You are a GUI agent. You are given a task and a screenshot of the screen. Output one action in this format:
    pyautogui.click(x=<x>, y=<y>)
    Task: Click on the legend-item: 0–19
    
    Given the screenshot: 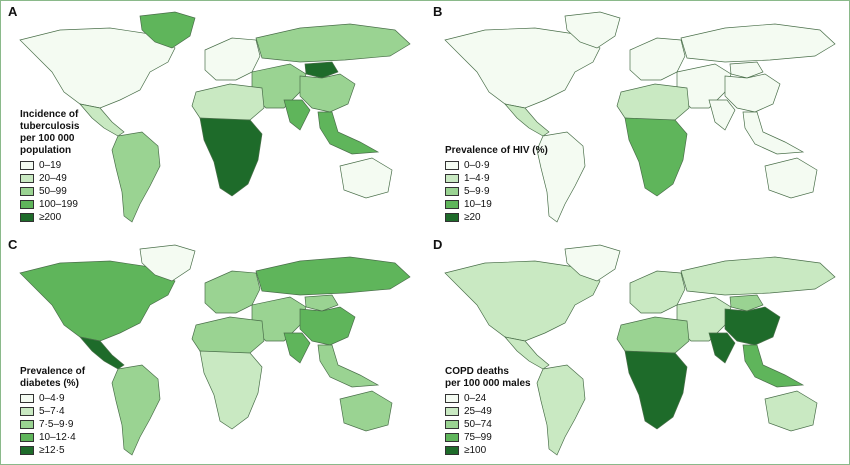 What is the action you would take?
    pyautogui.click(x=49, y=165)
    